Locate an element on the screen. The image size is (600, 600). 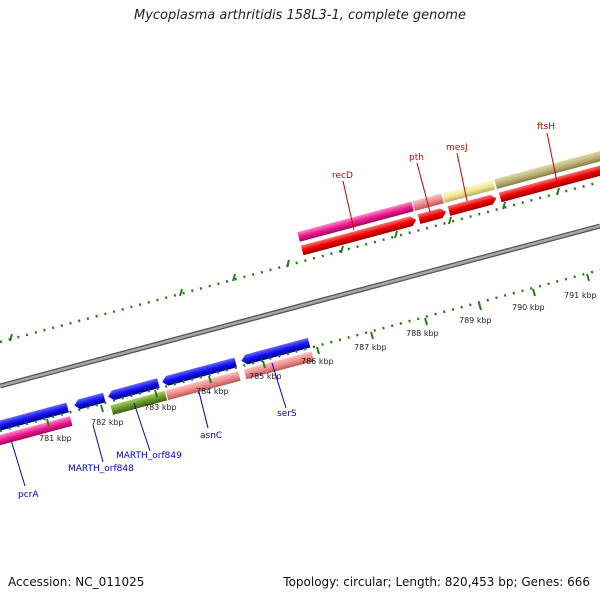
minus-strand-genes is located at coordinates (157, 392).